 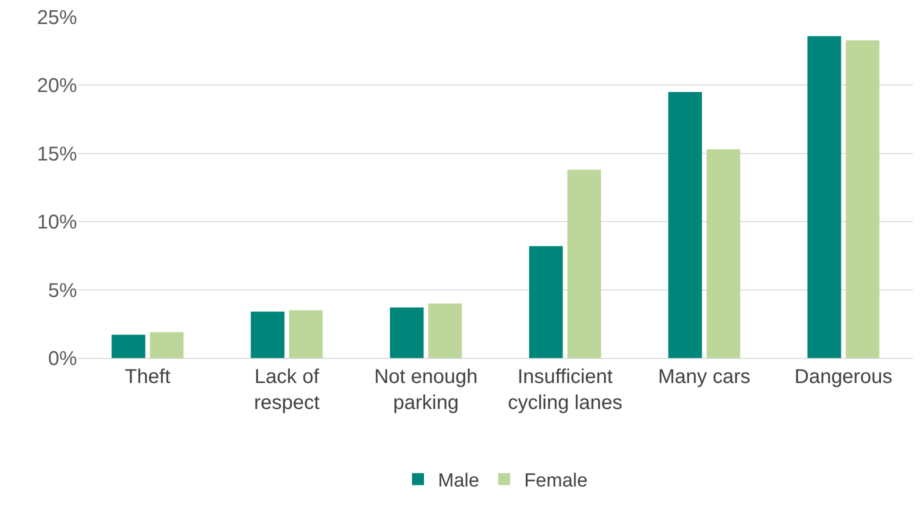 I want to click on x-tick-label: Many cars, so click(x=704, y=377).